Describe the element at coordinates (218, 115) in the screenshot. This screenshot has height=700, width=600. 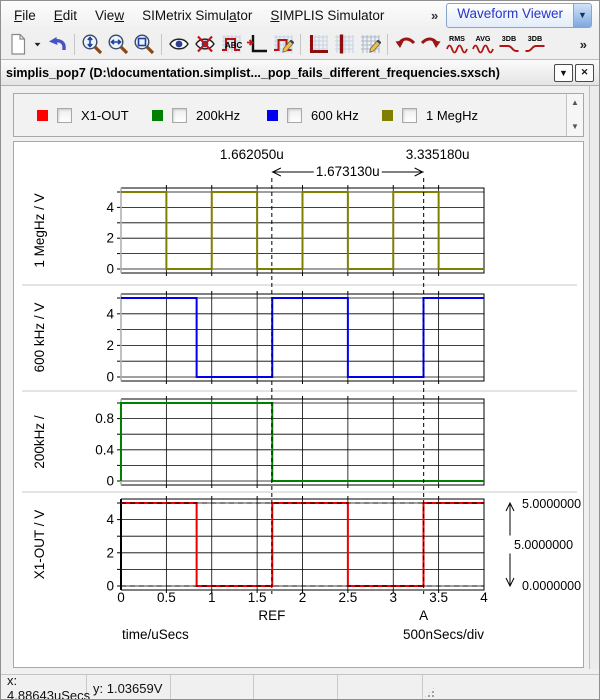
I see `curve-label: 200kHz` at that location.